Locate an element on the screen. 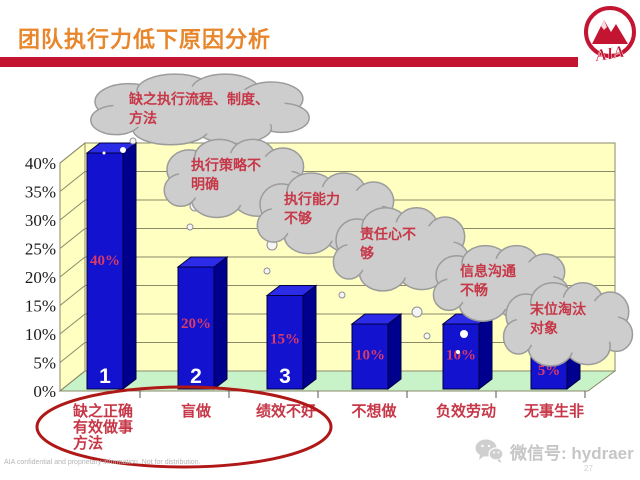 The height and width of the screenshot is (480, 640). cloud-annotation-text: 执行能力不够 is located at coordinates (312, 208).